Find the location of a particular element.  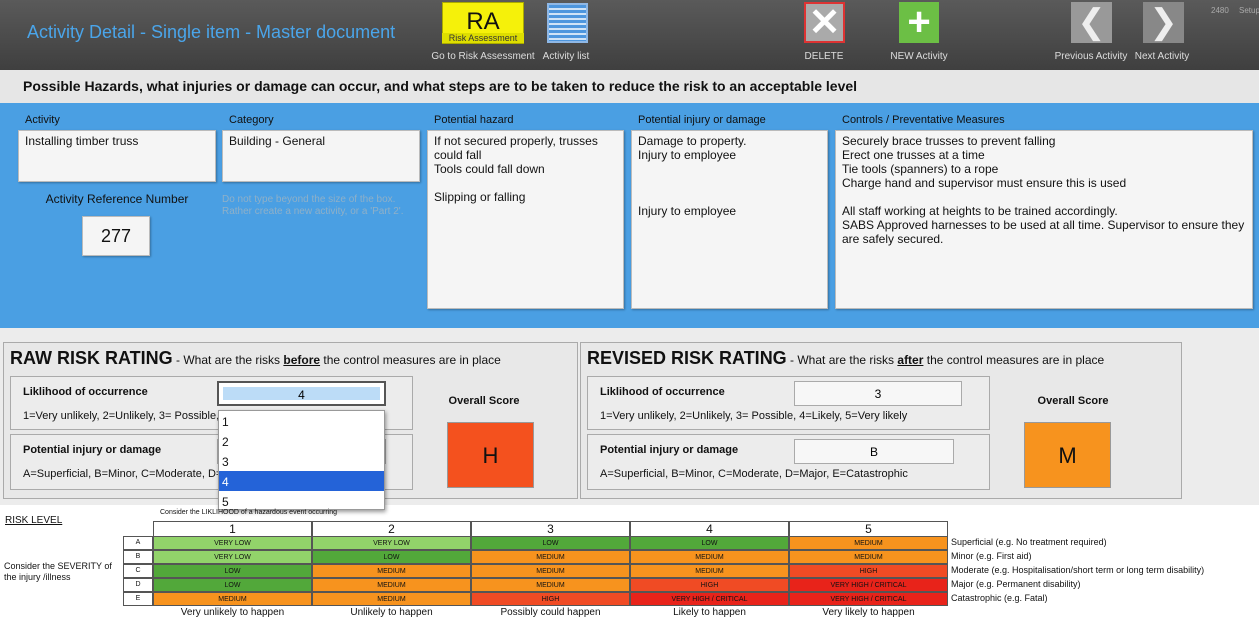

col-header: 1 is located at coordinates (232, 528).